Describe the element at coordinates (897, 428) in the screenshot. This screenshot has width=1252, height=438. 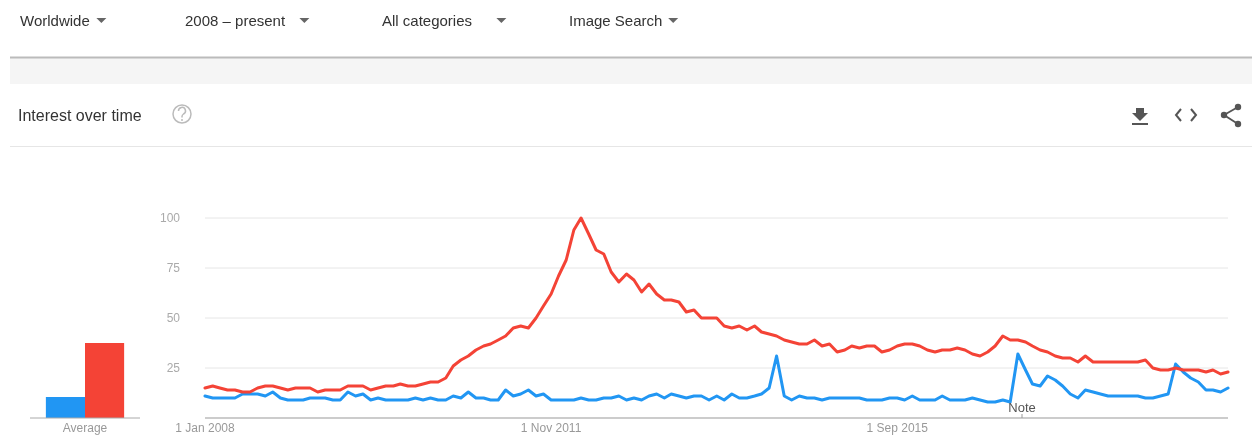
I see `x-tick-label: 1 Sep 2015` at that location.